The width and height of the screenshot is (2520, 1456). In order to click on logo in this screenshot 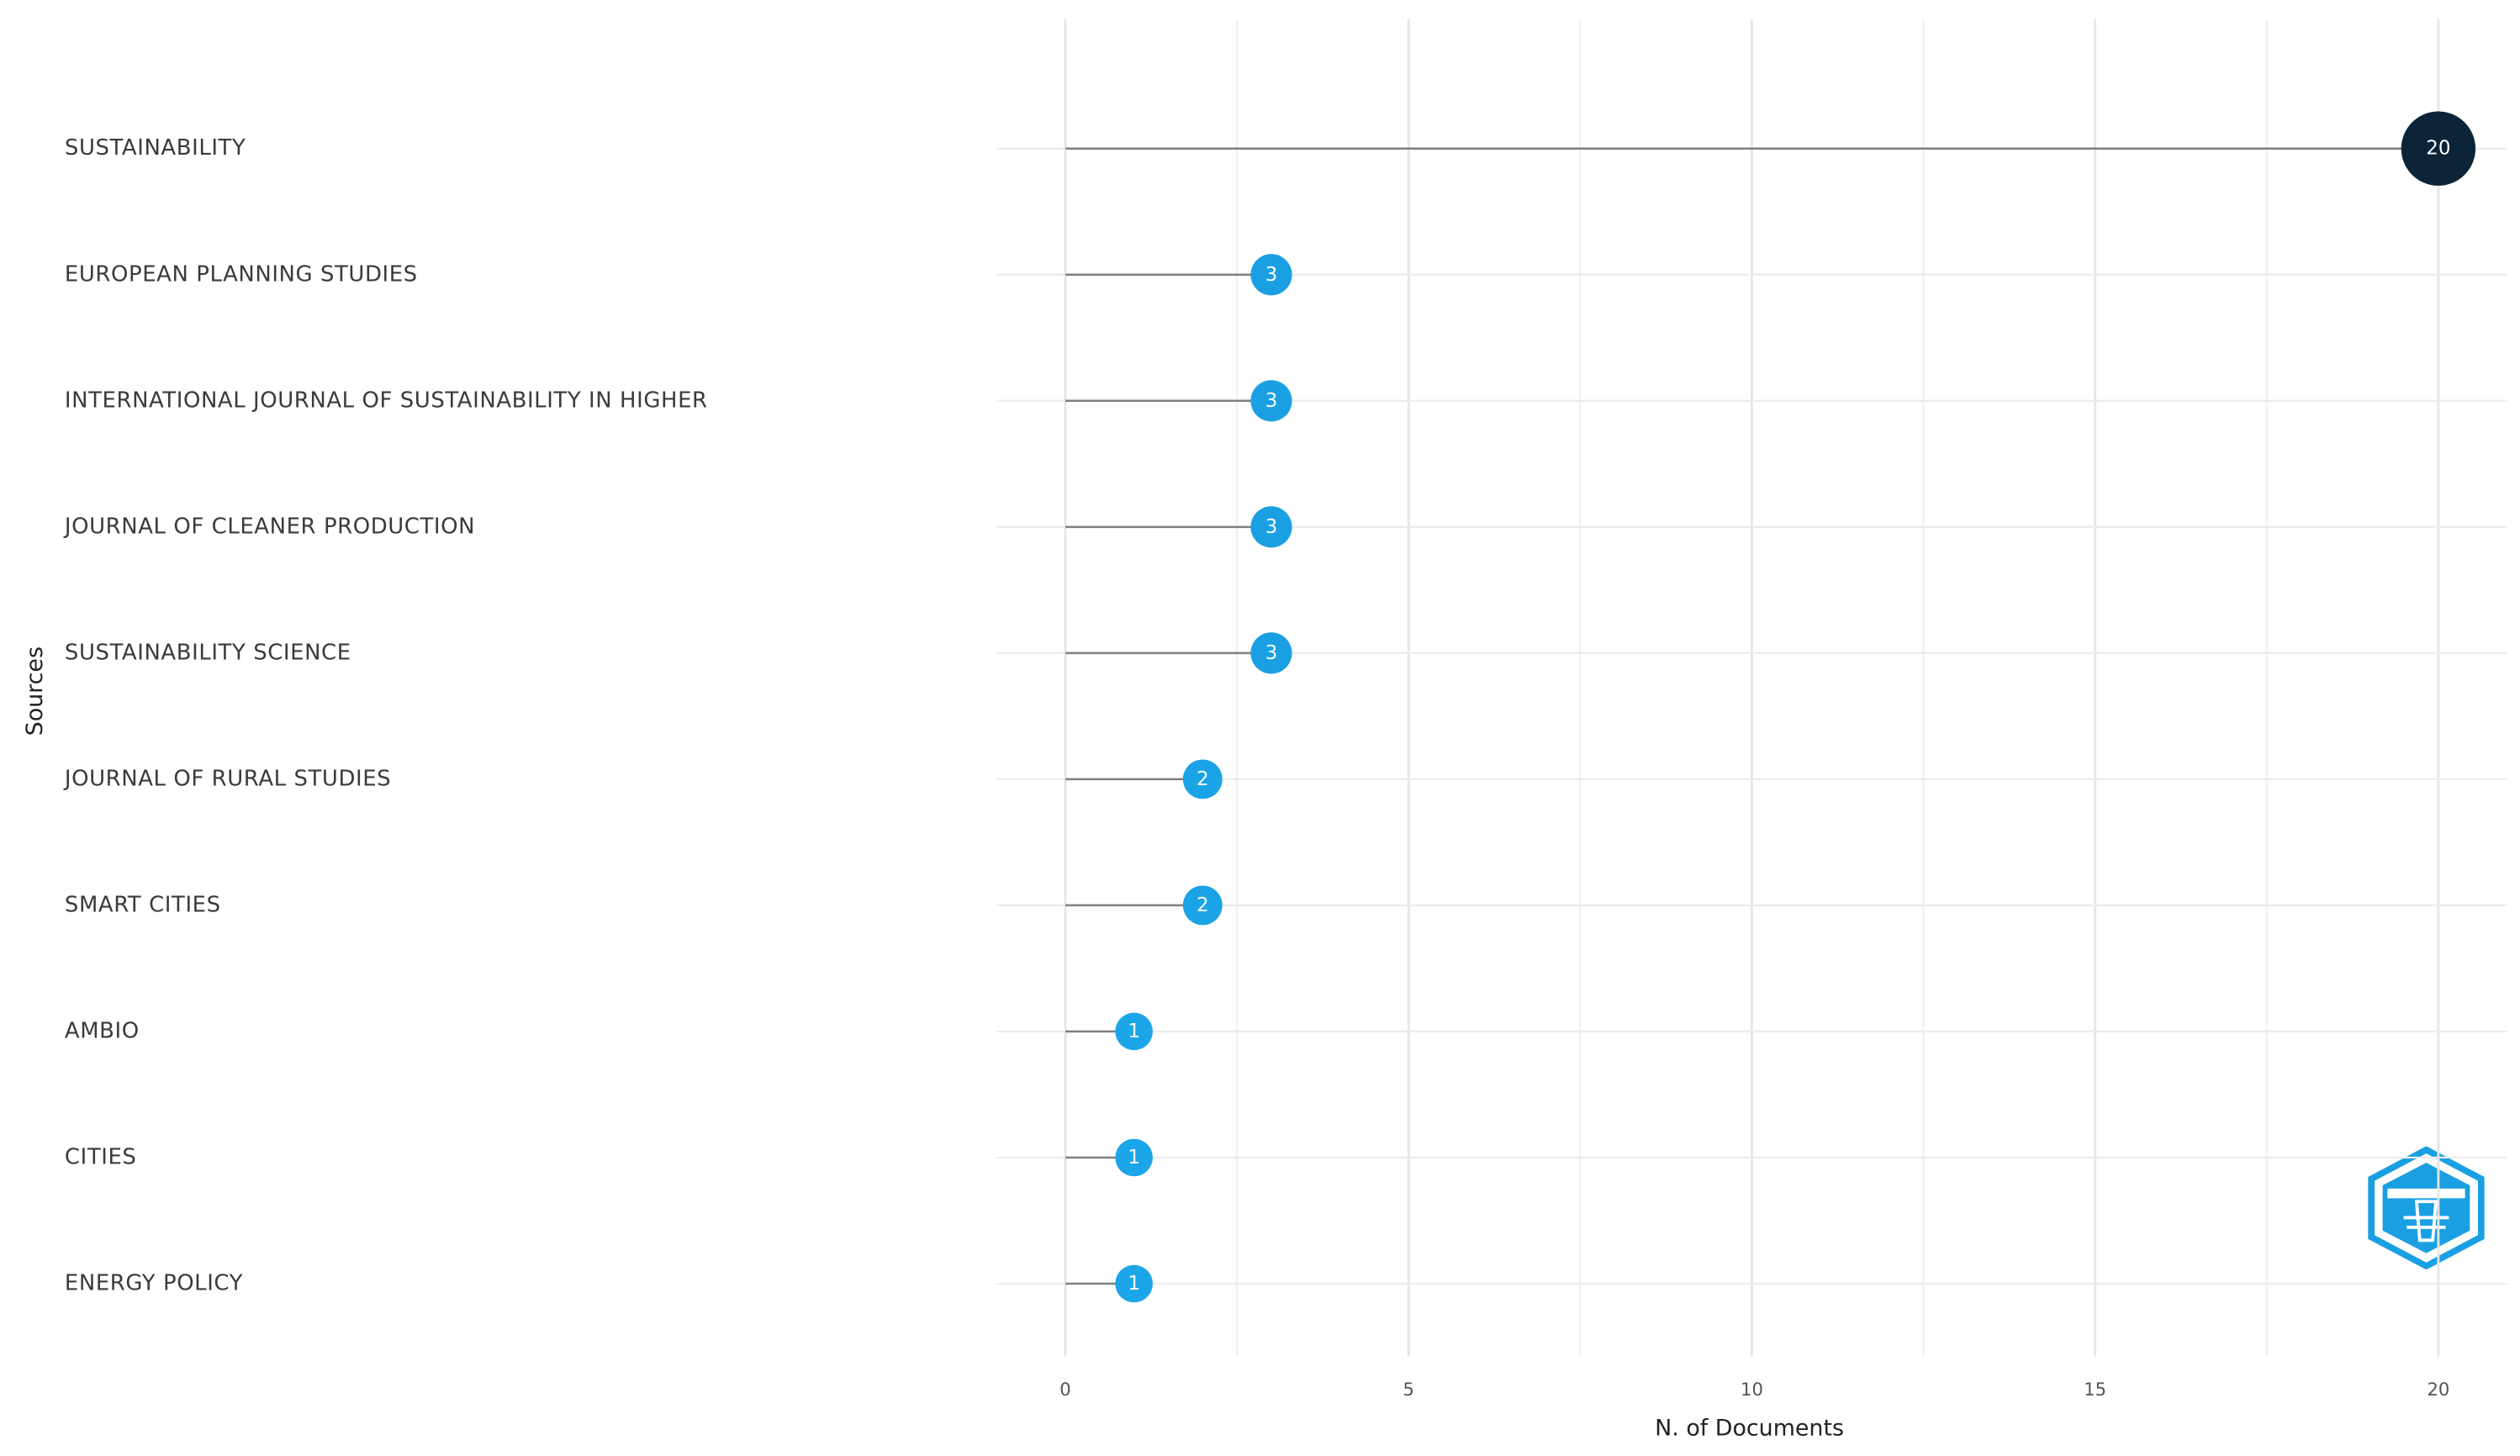, I will do `click(2427, 1208)`.